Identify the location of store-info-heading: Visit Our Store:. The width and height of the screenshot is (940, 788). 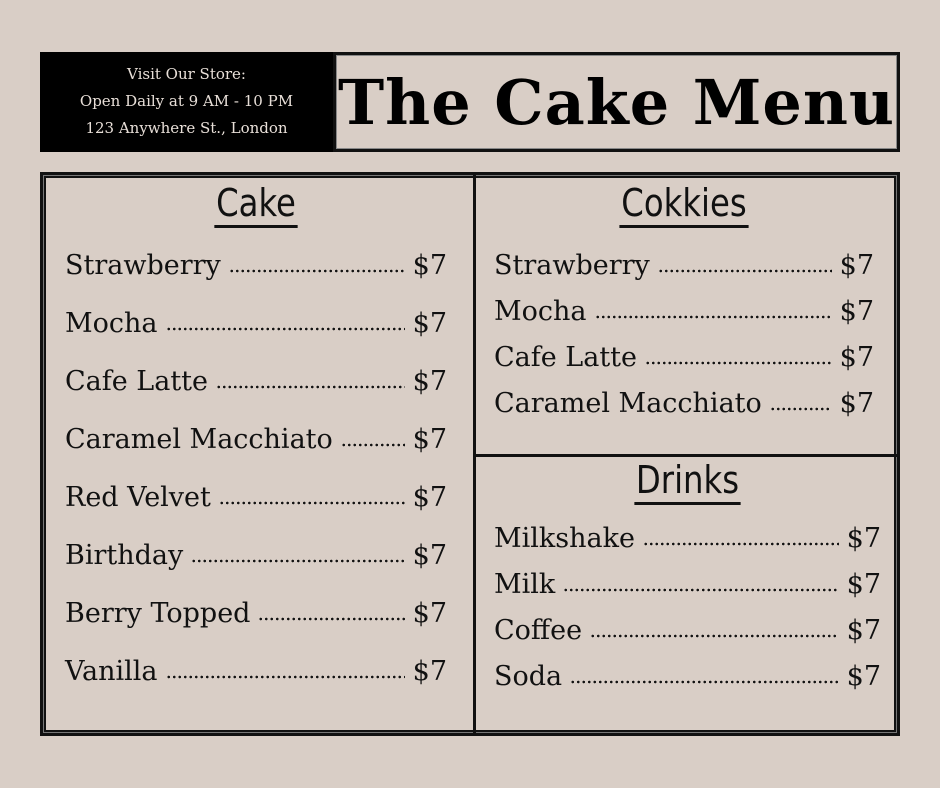
(186, 74).